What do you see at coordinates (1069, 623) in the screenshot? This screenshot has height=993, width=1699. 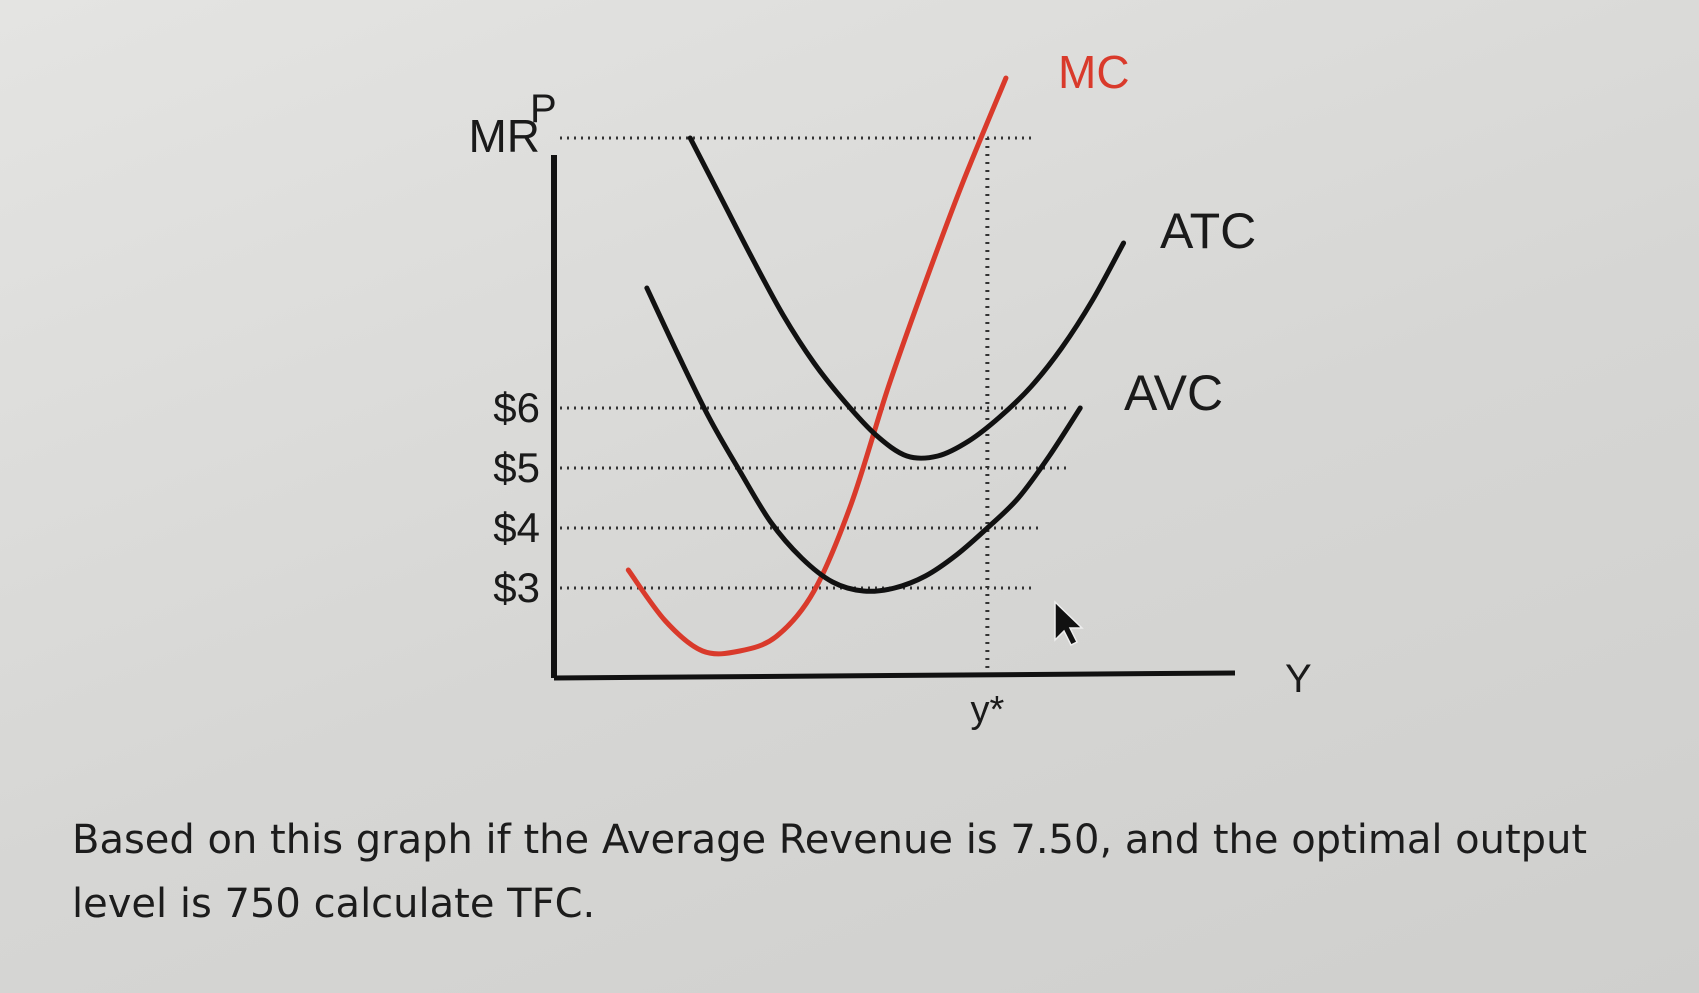 I see `mouse-cursor-icon` at bounding box center [1069, 623].